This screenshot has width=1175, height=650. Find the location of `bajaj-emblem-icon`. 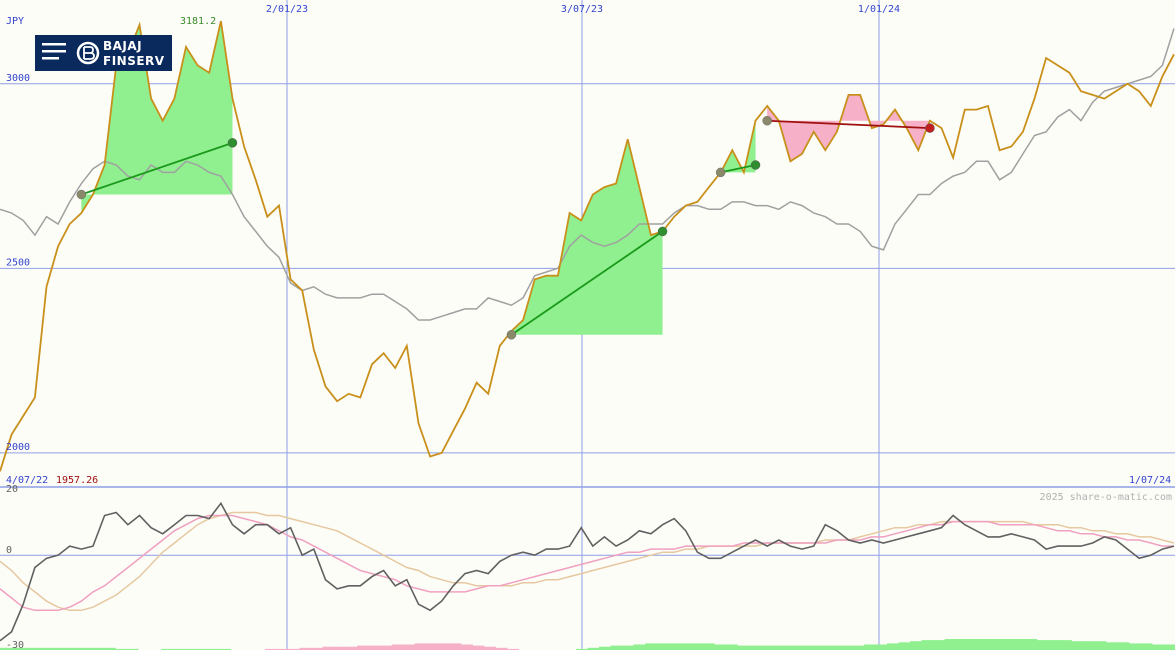

bajaj-emblem-icon is located at coordinates (88, 53).